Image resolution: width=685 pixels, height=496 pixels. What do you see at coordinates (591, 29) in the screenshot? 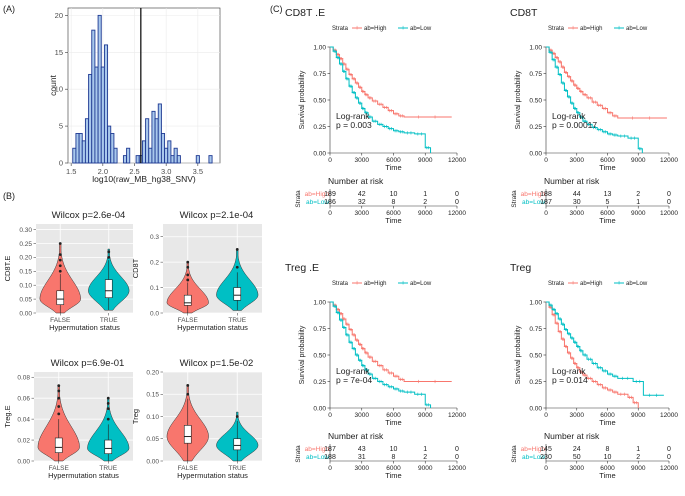
I see `km2-legend-label: ab=High` at bounding box center [591, 29].